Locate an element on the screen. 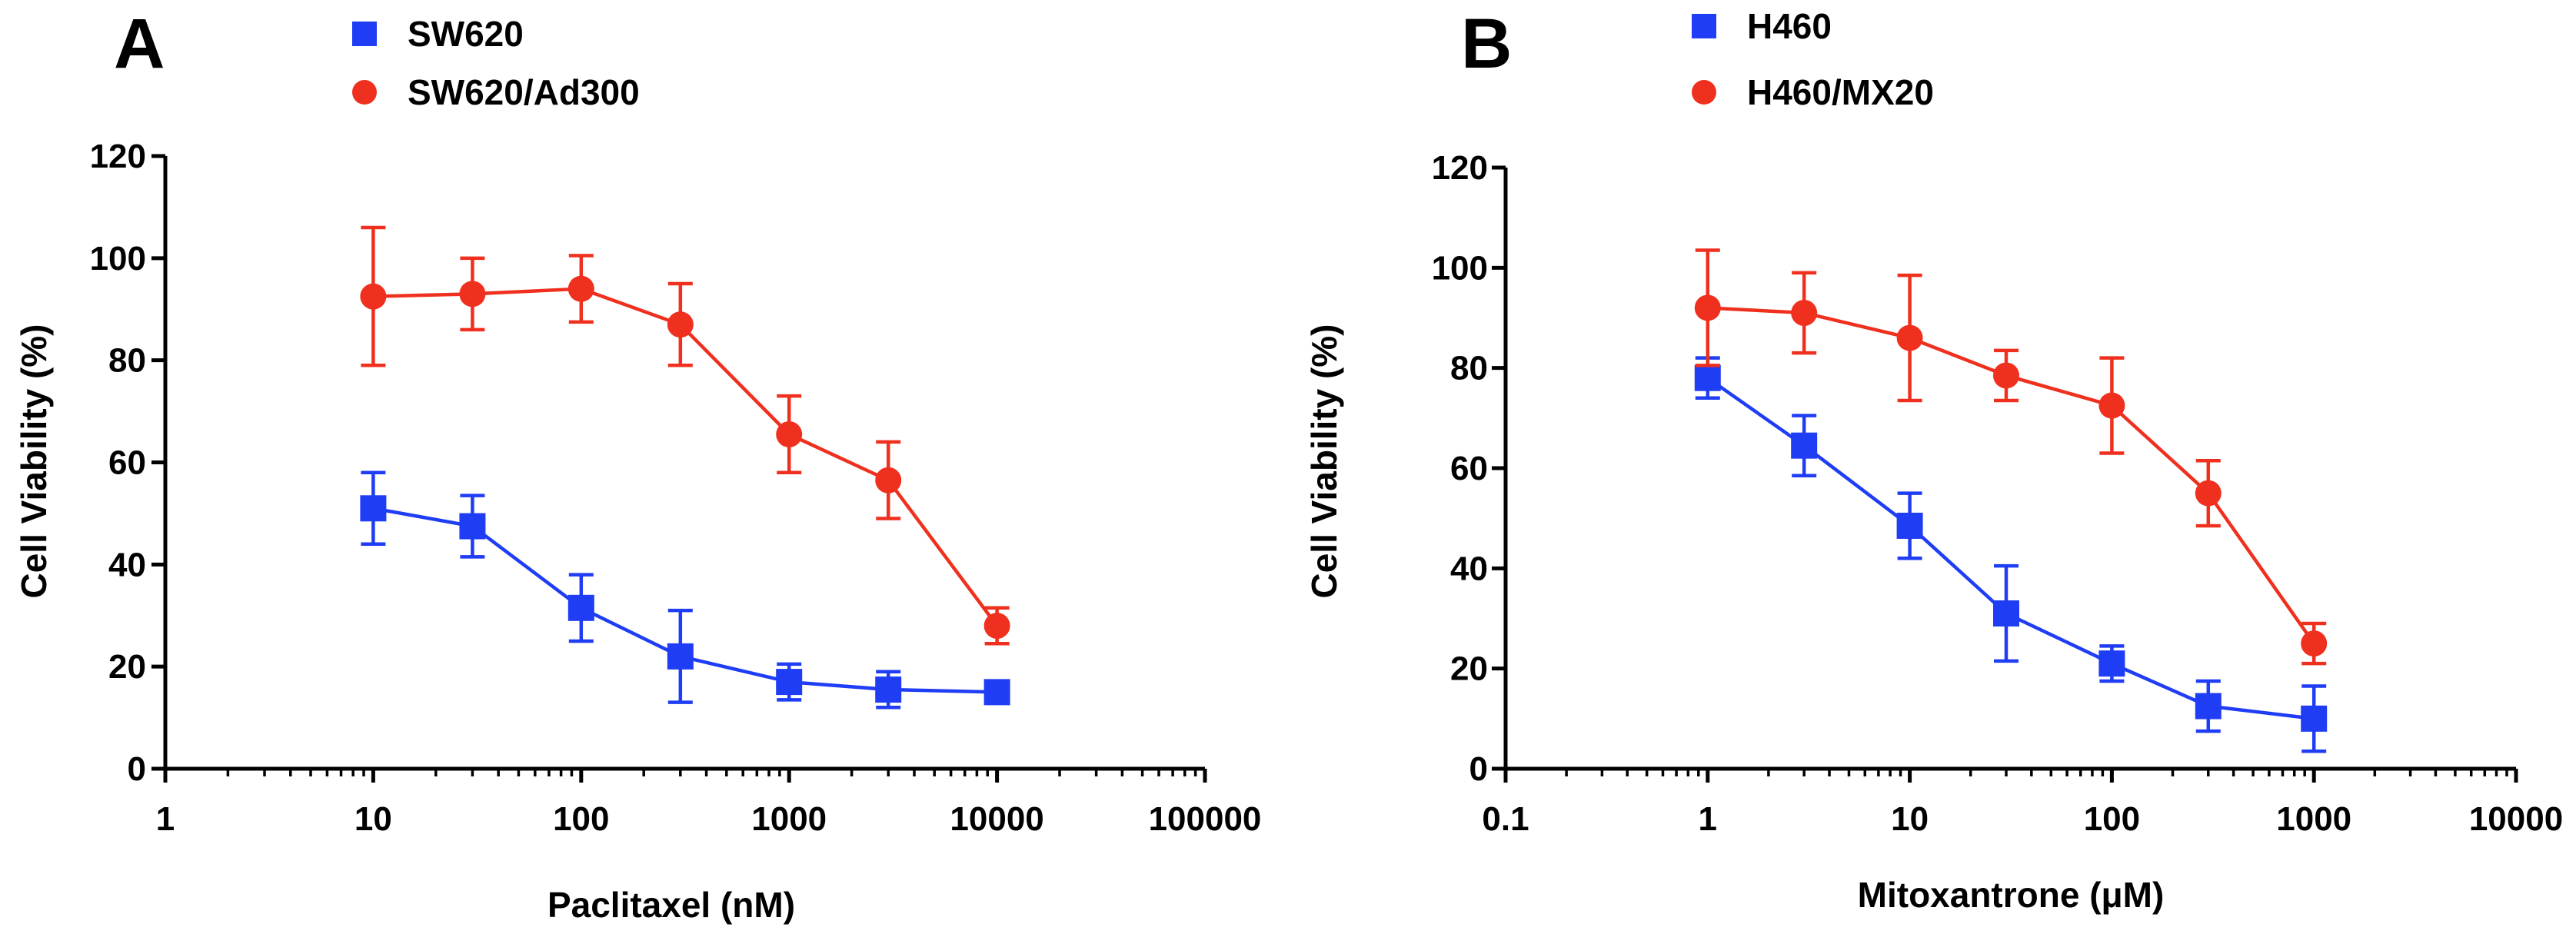  panel-b-legend: H460 H460/MX20 is located at coordinates (1813, 59).